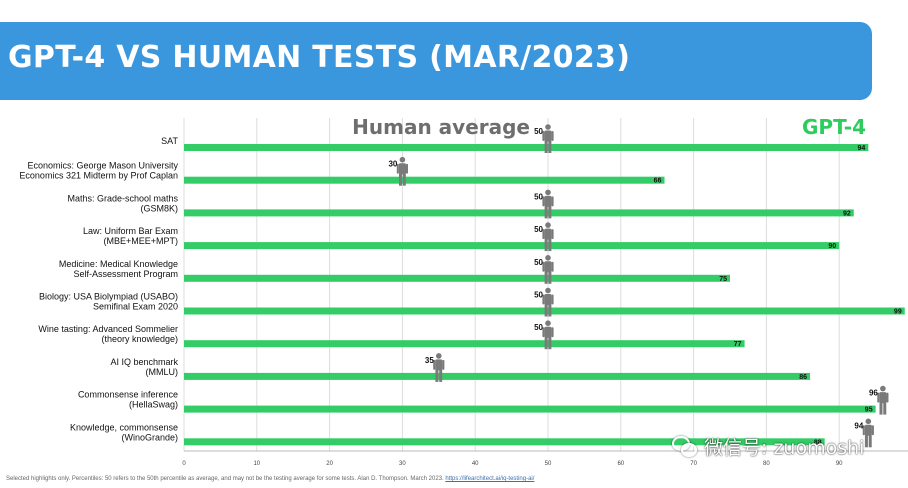  I want to click on category-label: (GSM8K), so click(159, 208).